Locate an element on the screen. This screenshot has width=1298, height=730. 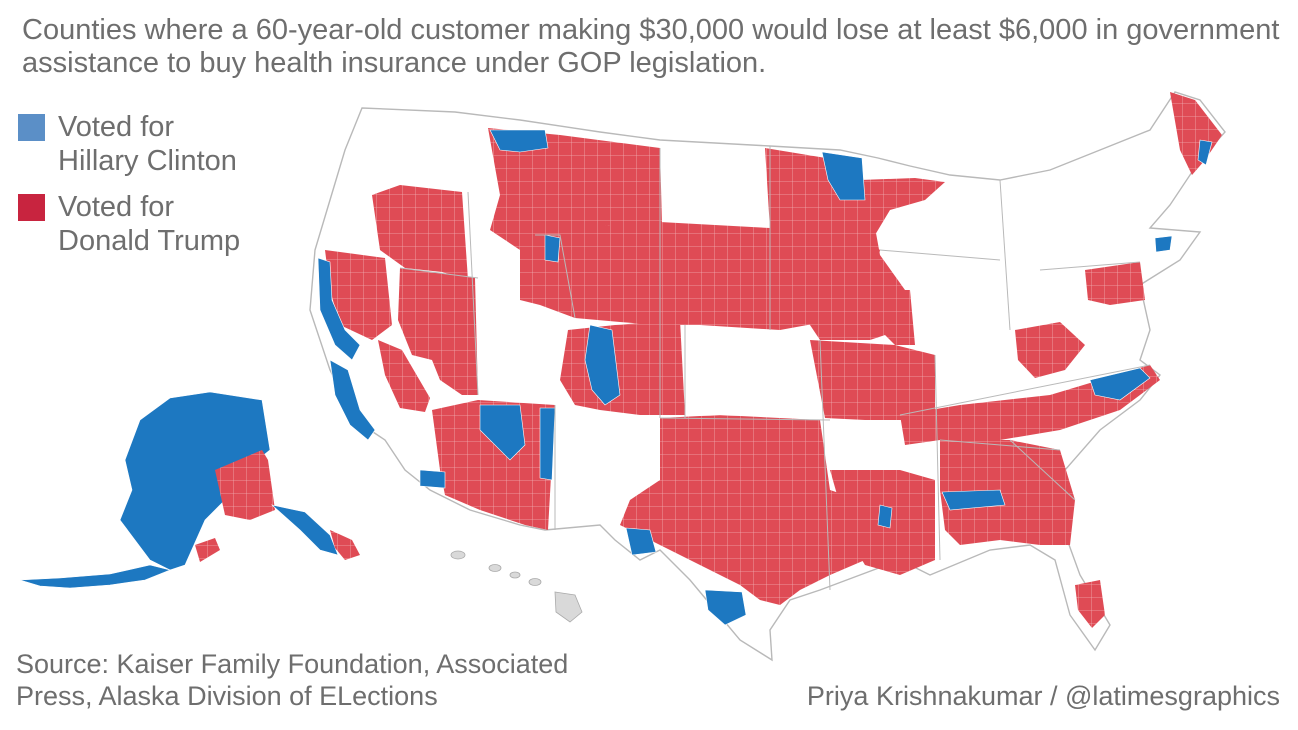
legend-item-trump: Voted for Donald Trump is located at coordinates (168, 225).